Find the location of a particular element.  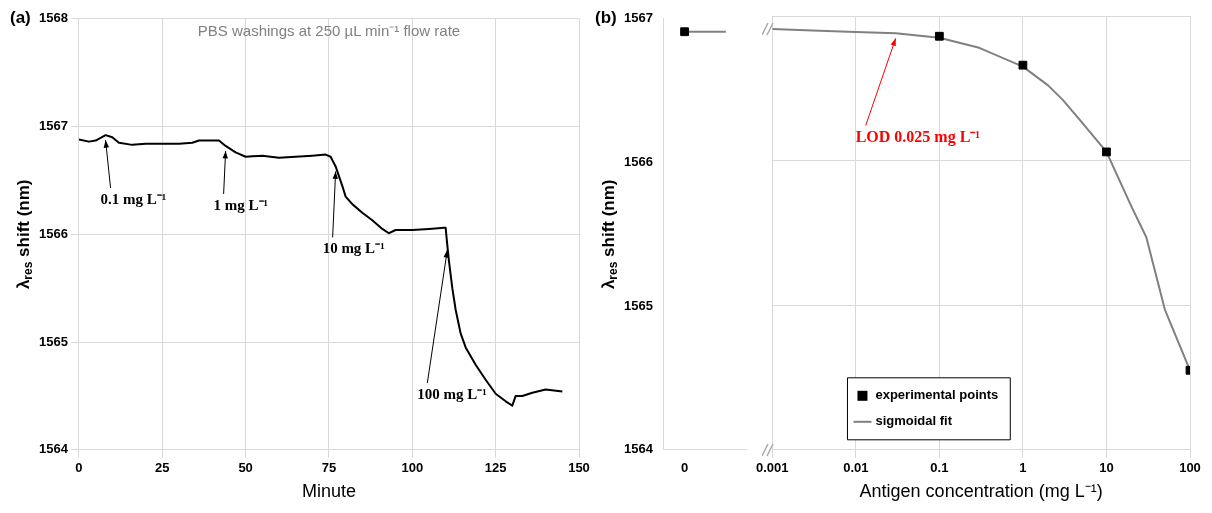

x-tick-label: 0.1 is located at coordinates (939, 468).